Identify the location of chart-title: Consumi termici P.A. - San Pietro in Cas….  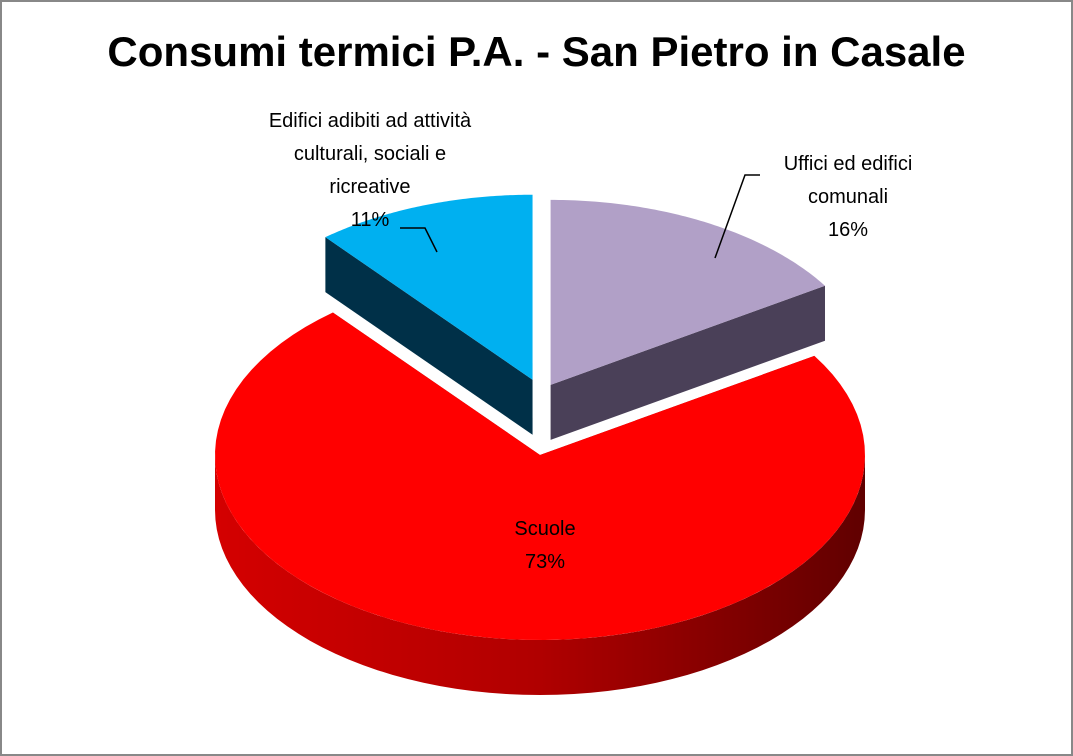
(536, 51).